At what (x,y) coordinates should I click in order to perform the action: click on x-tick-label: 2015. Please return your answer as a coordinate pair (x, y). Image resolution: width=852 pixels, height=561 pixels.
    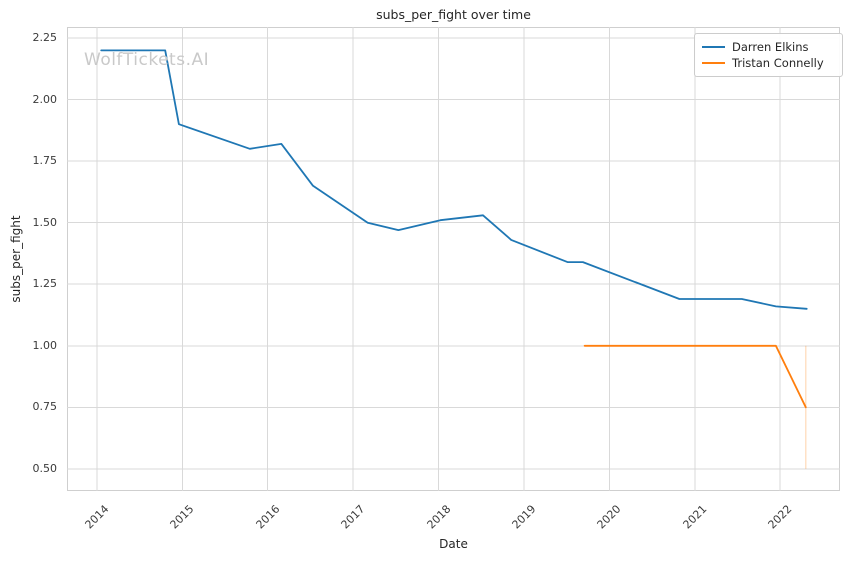
    Looking at the image, I should click on (182, 517).